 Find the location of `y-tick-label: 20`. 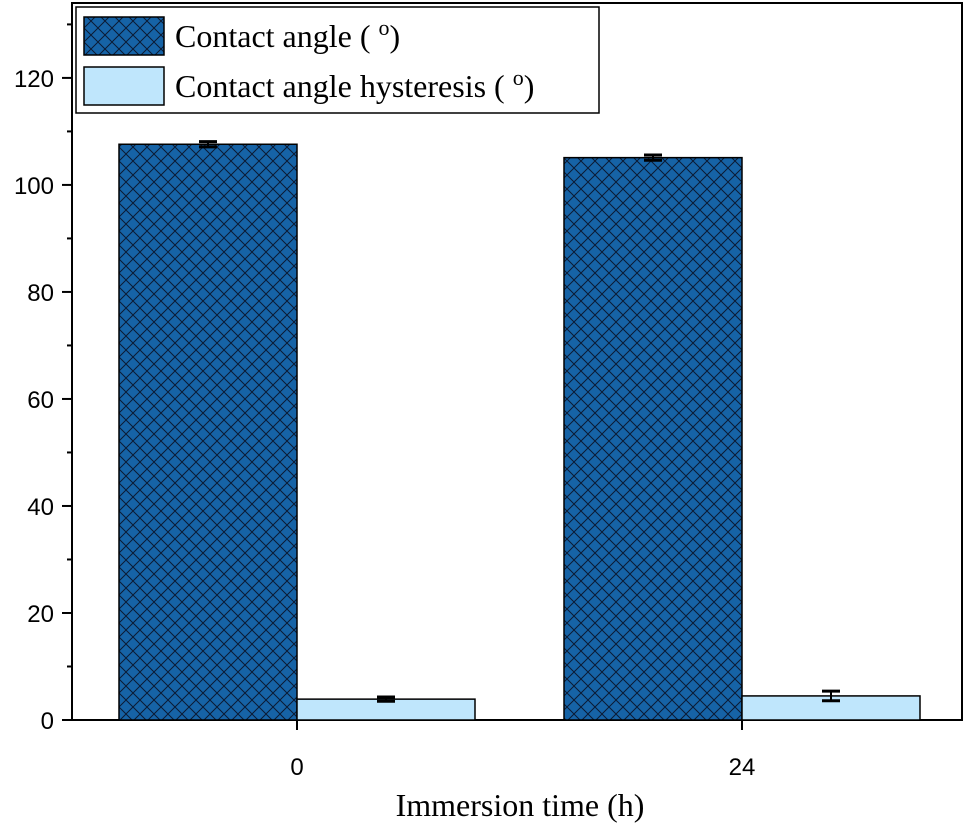

y-tick-label: 20 is located at coordinates (40, 614).